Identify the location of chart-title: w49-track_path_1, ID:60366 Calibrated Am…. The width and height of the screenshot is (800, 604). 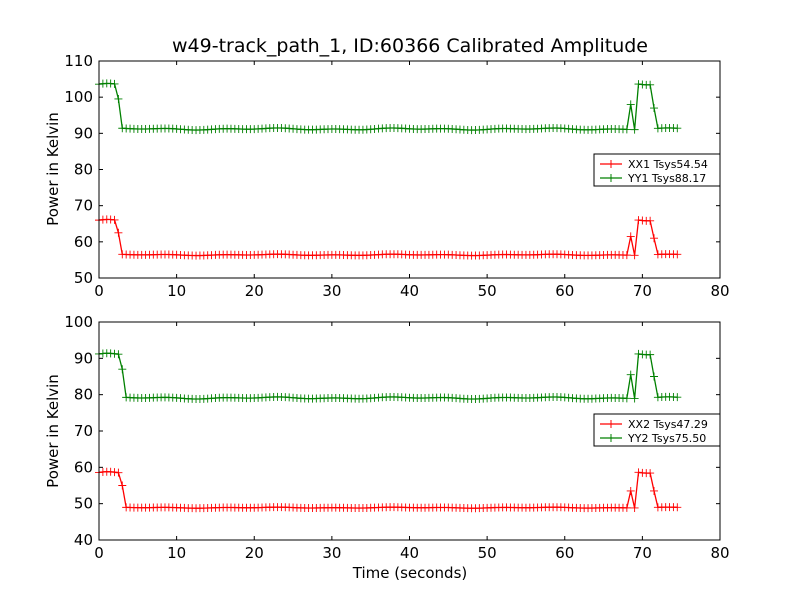
(410, 46).